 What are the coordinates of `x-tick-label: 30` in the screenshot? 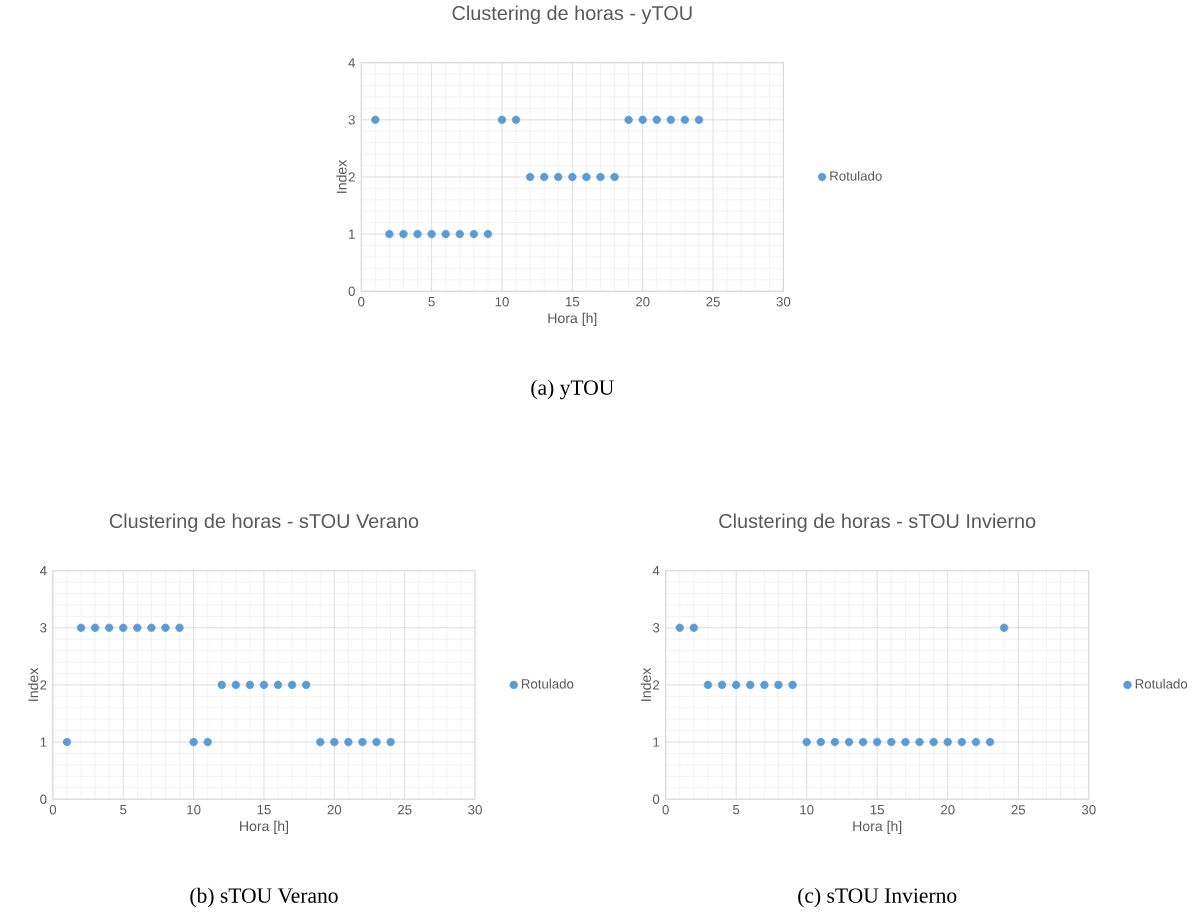 It's located at (475, 810).